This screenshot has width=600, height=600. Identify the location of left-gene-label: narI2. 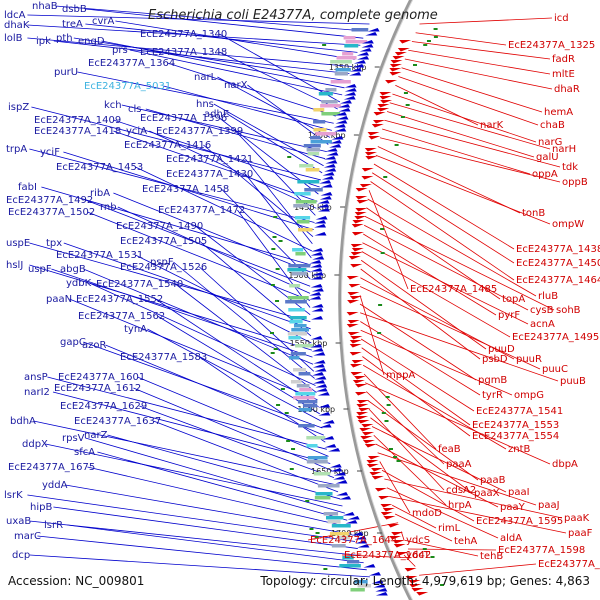
(37, 392).